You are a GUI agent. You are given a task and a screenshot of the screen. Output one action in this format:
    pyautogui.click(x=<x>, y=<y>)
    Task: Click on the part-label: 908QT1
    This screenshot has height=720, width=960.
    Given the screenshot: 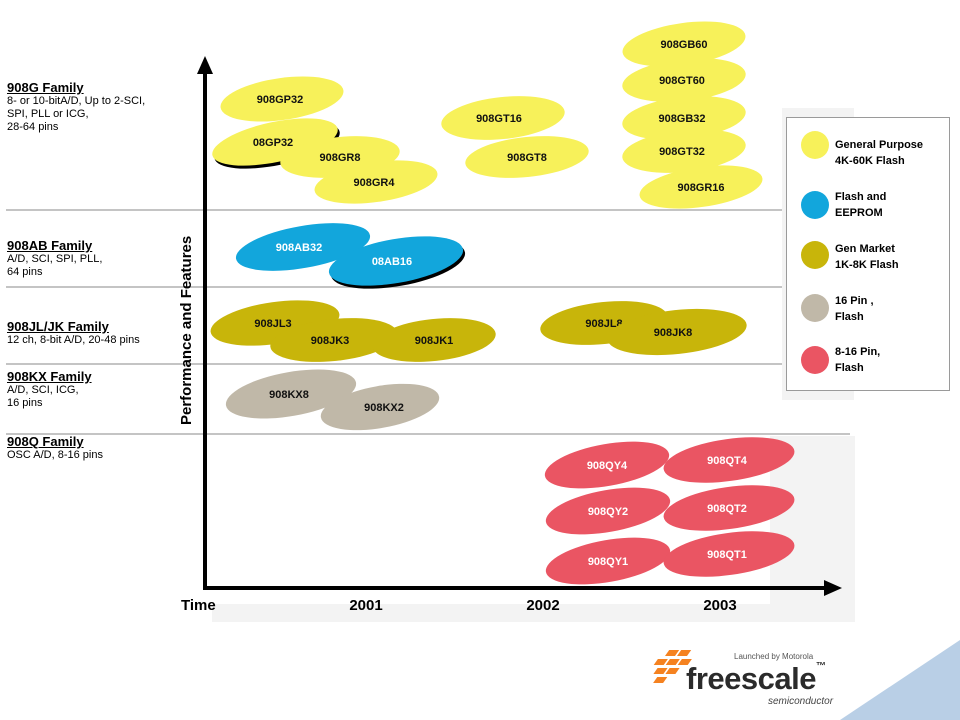 What is the action you would take?
    pyautogui.click(x=727, y=555)
    